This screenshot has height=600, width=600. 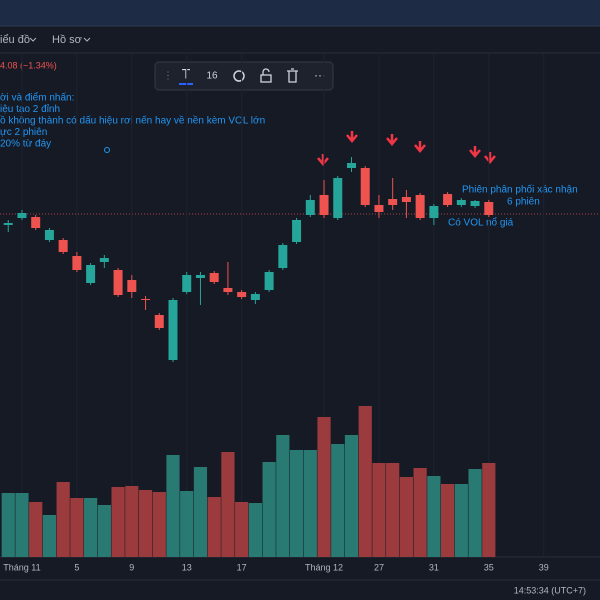 What do you see at coordinates (67, 40) in the screenshot?
I see `tab: Hồ sơ` at bounding box center [67, 40].